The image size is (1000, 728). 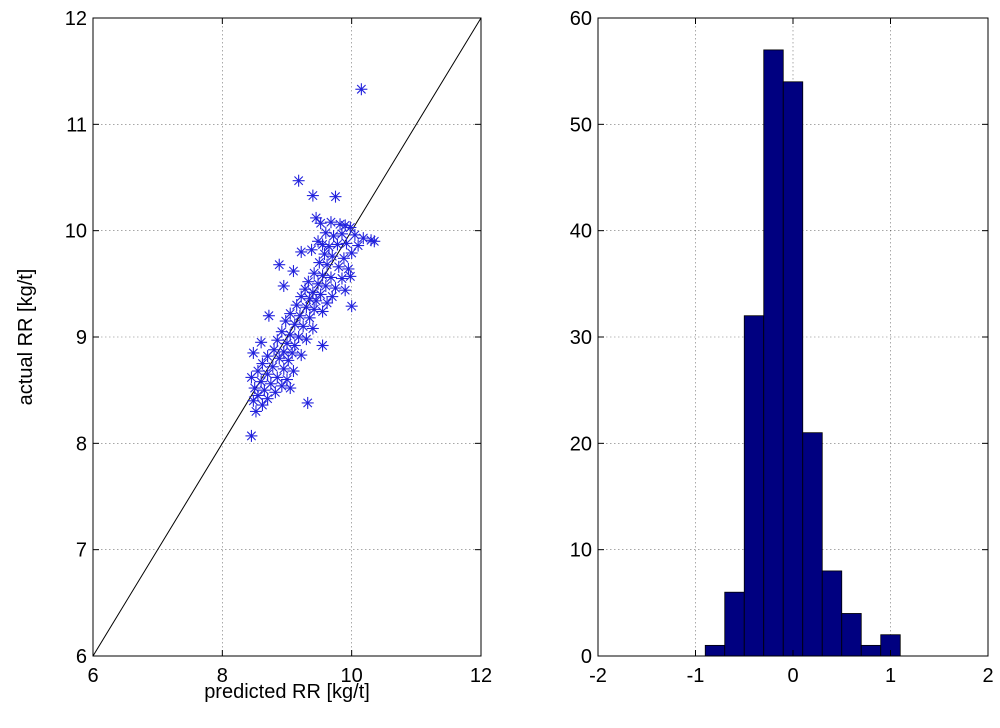 I want to click on histogram-y-tick-label: 40, so click(x=581, y=232).